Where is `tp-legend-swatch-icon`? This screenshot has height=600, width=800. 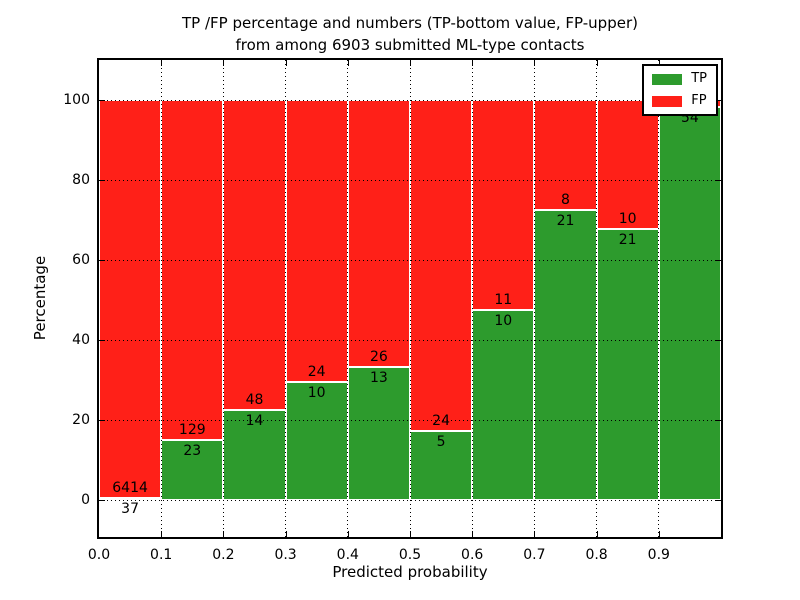 tp-legend-swatch-icon is located at coordinates (667, 79).